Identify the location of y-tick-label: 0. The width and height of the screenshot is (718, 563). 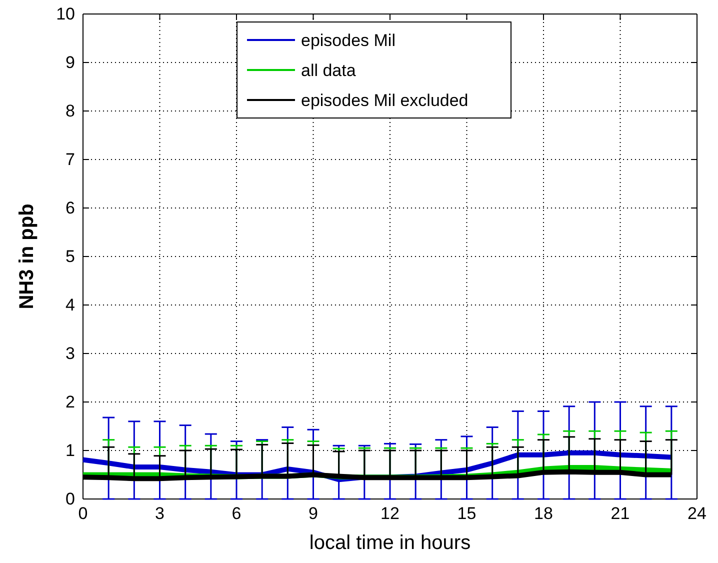
(70, 498).